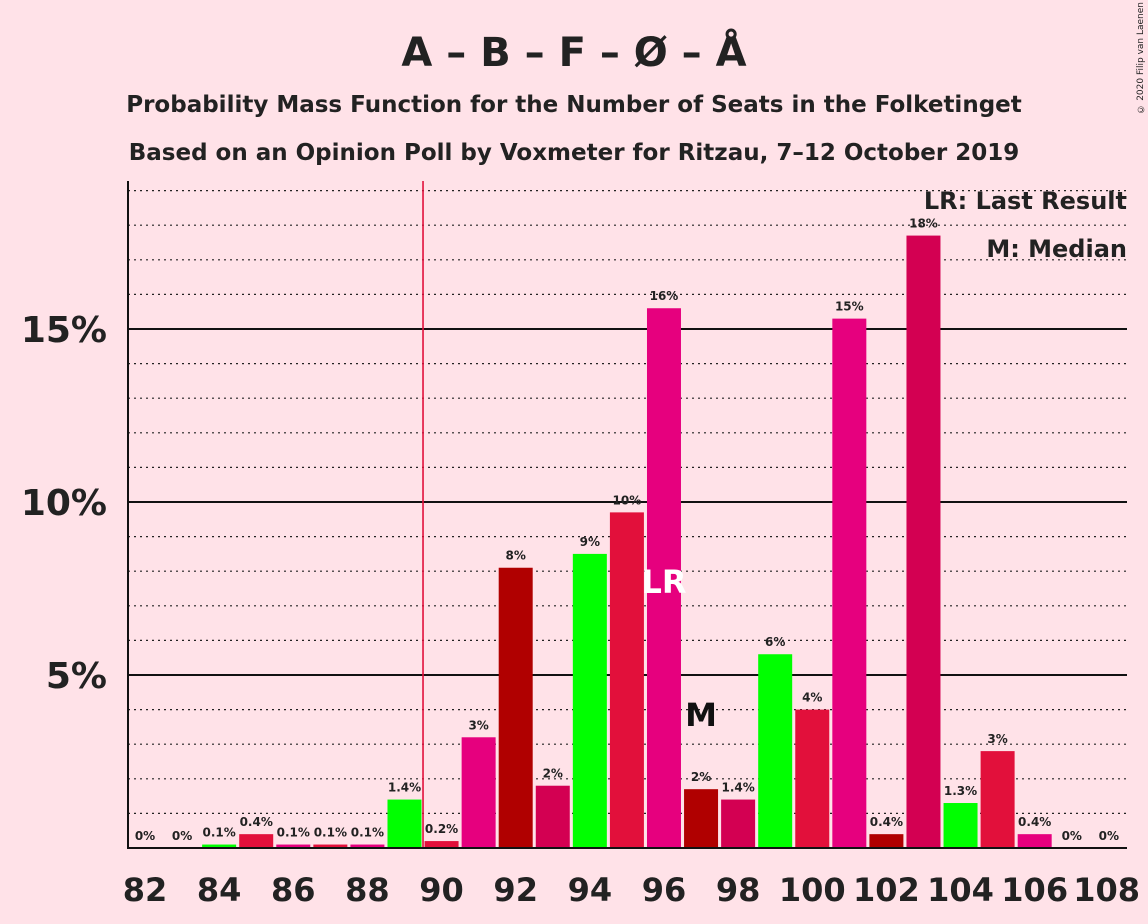 Image resolution: width=1148 pixels, height=924 pixels. Describe the element at coordinates (1056, 249) in the screenshot. I see `legend-median: M: Median` at that location.